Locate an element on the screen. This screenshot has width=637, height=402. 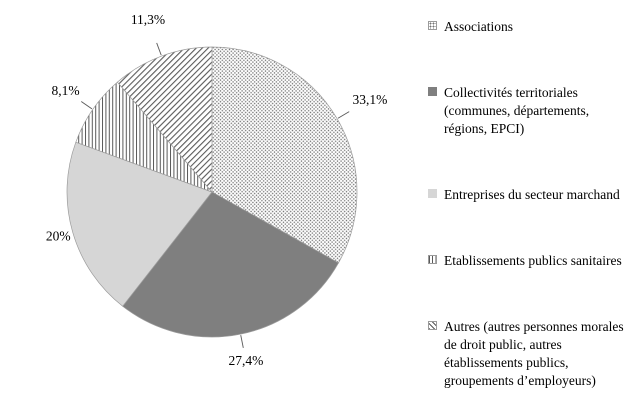
pie-percentage-label: 27,4% is located at coordinates (245, 360).